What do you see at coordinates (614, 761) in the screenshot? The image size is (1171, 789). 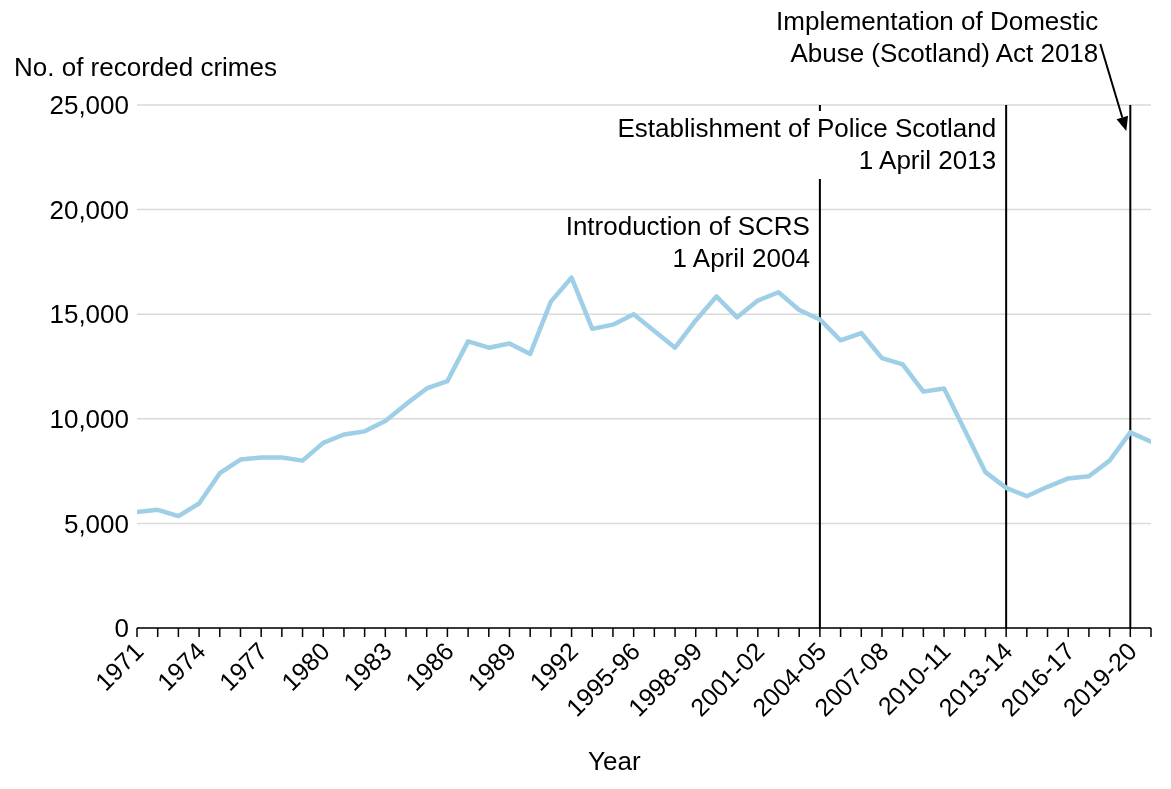 I see `x-axis-title: Year` at bounding box center [614, 761].